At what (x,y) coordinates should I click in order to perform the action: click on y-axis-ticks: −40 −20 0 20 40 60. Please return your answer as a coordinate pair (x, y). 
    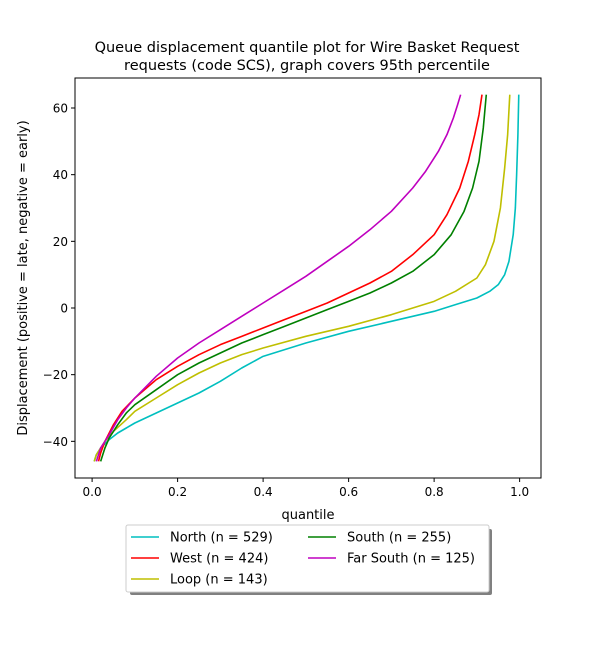
    Looking at the image, I should click on (59, 275).